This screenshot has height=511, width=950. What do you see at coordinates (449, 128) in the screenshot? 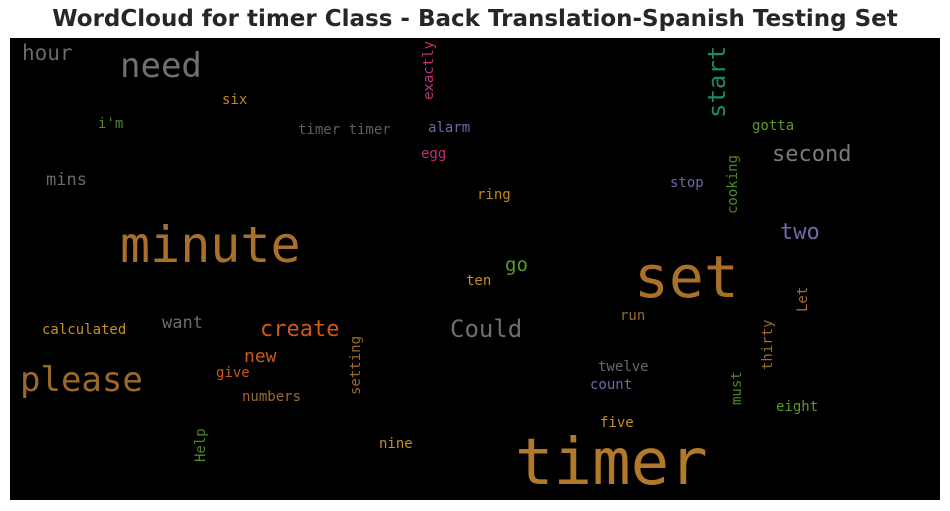
I see `word-alarm: alarm` at bounding box center [449, 128].